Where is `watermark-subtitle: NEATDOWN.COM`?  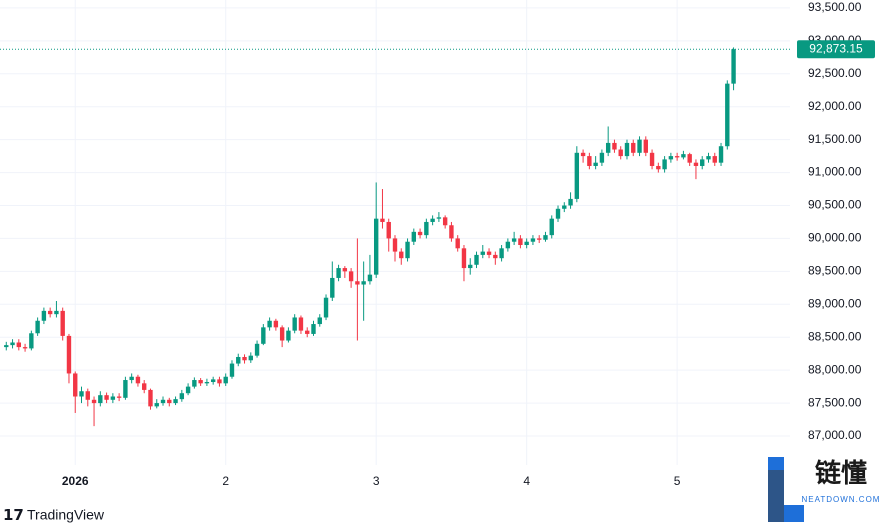
watermark-subtitle: NEATDOWN.COM is located at coordinates (841, 499).